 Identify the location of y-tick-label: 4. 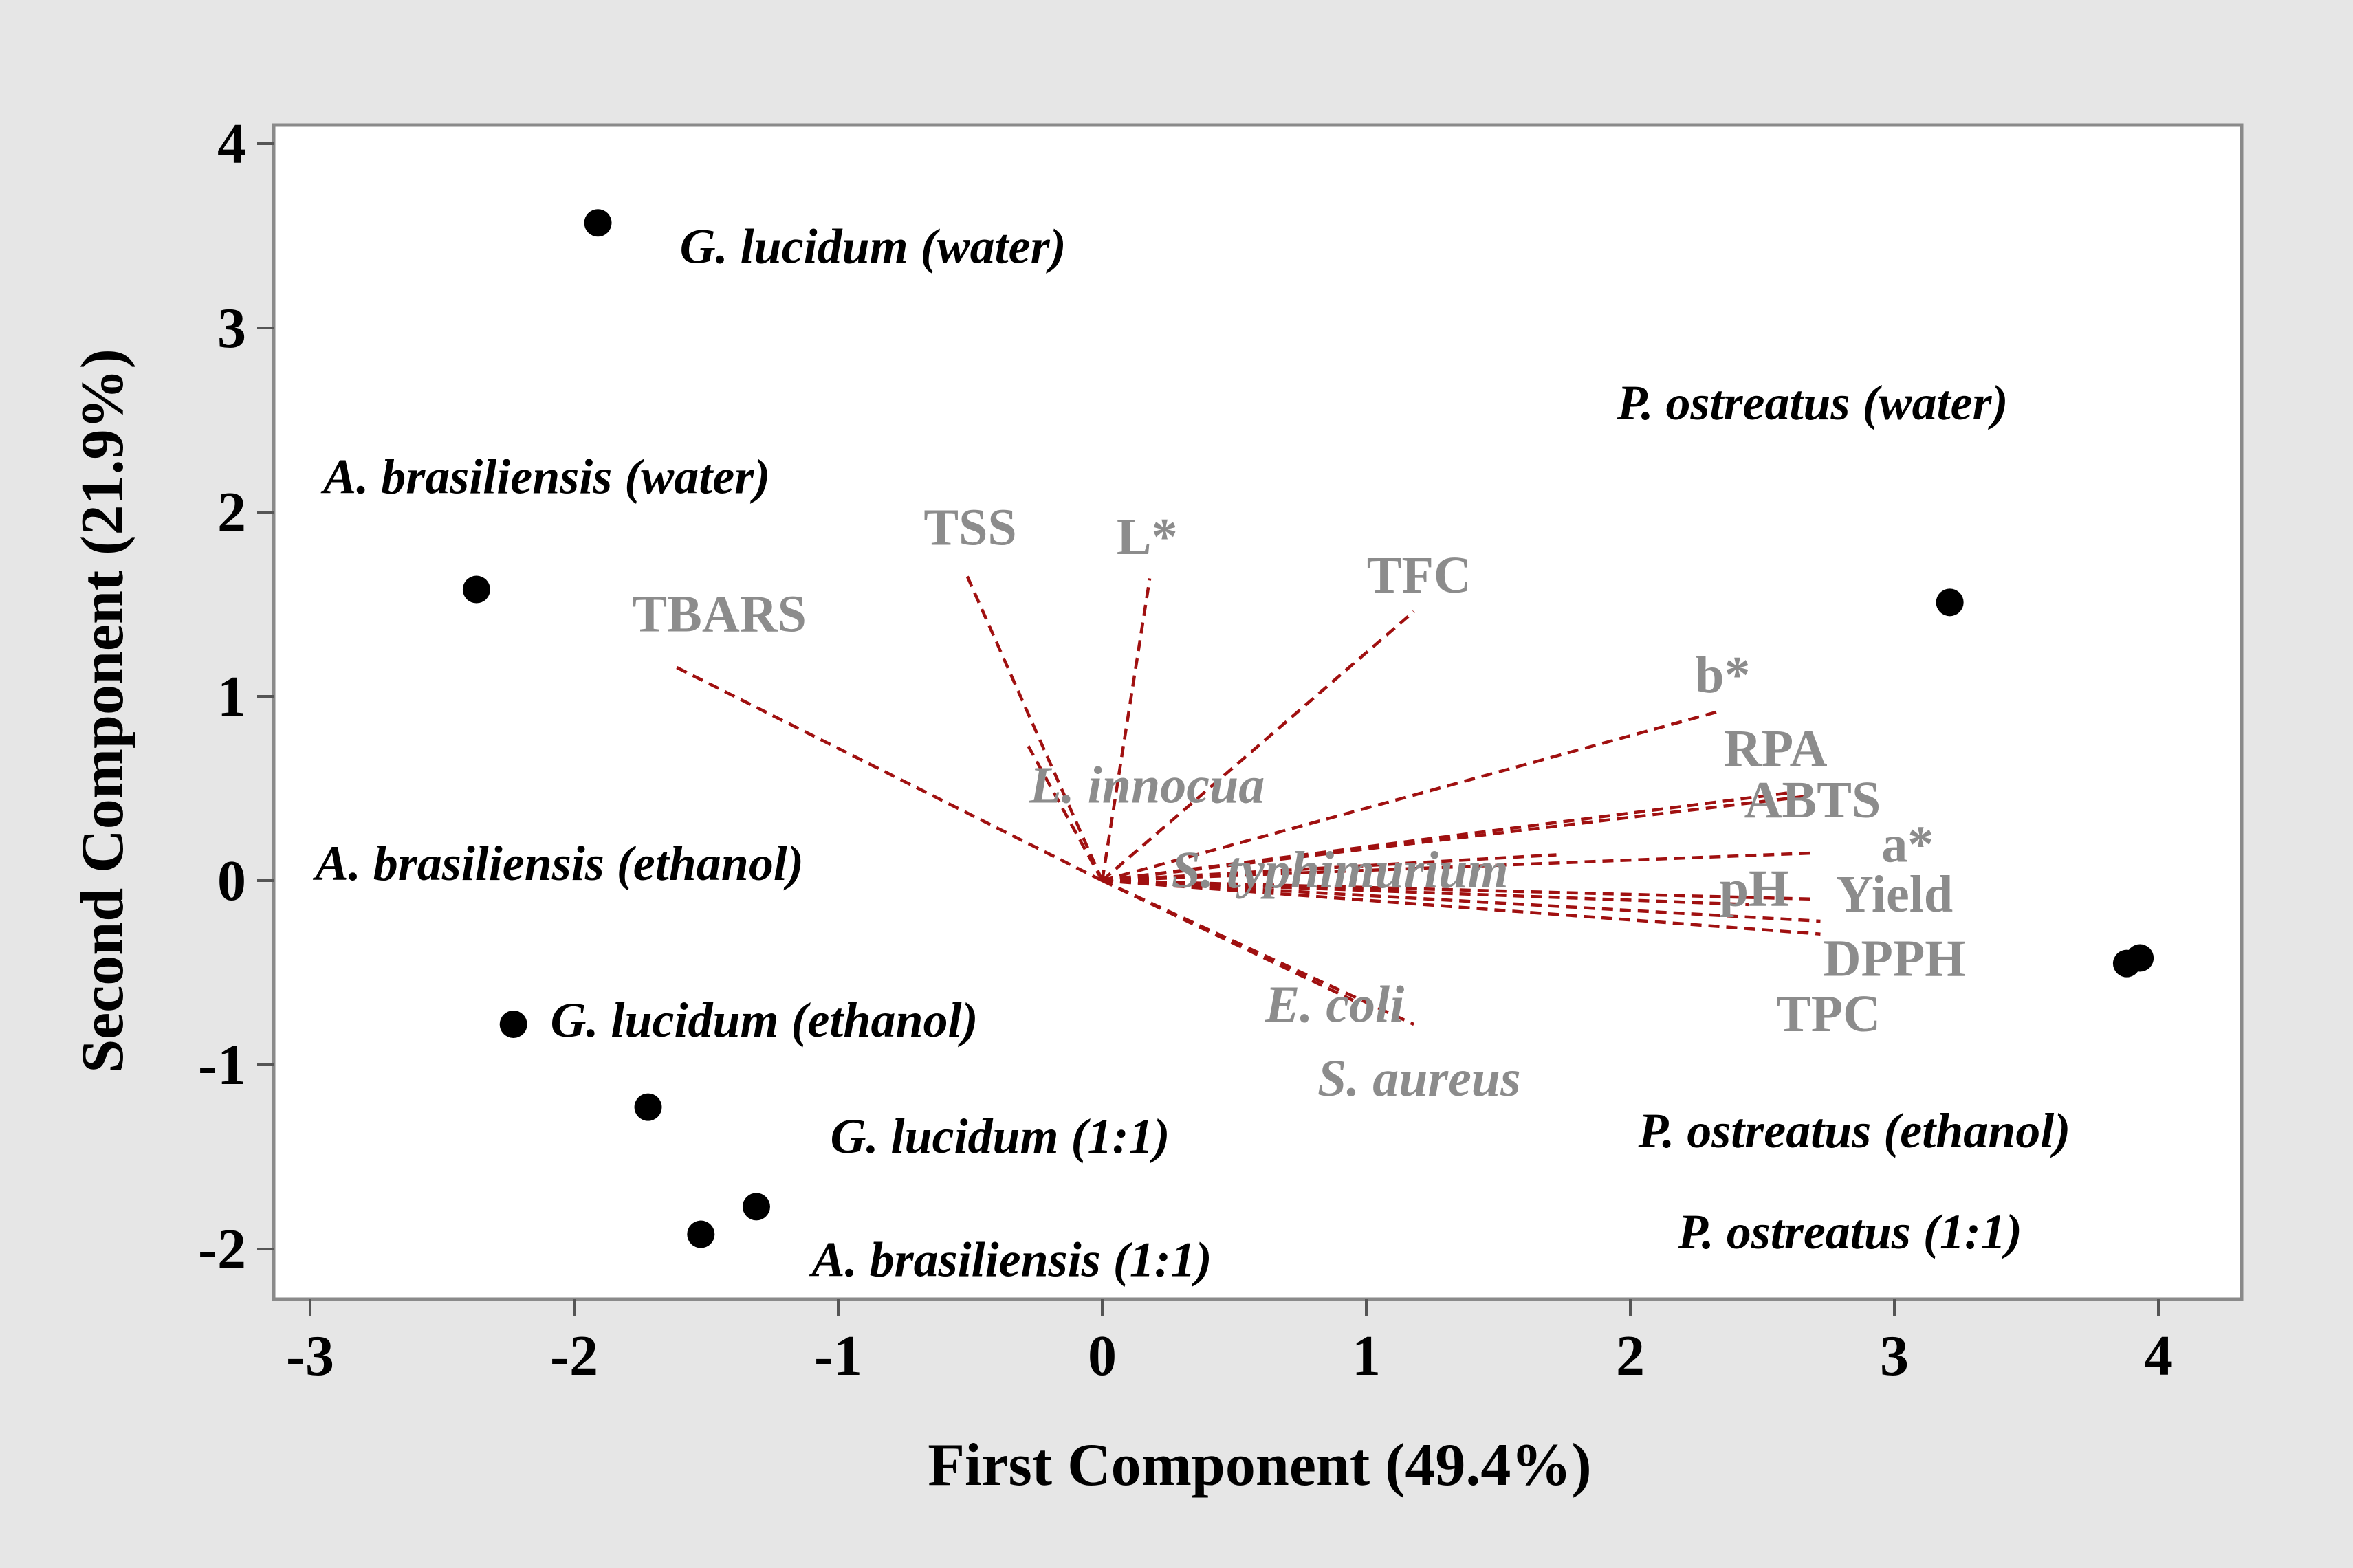
(231, 144).